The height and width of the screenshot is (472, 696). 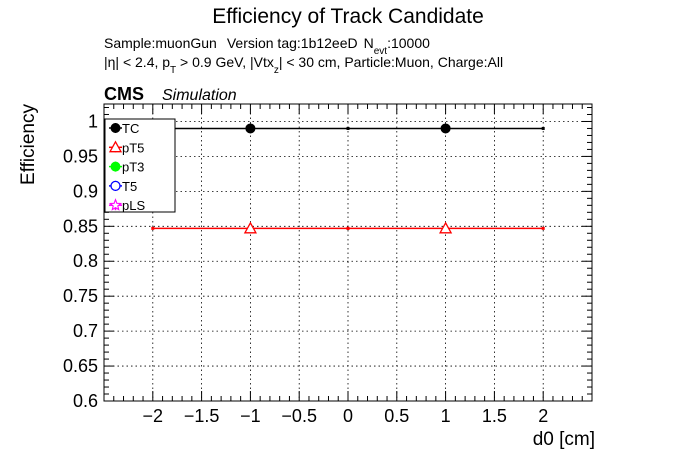 What do you see at coordinates (137, 62) in the screenshot?
I see `eta-text: |η| < 2.4, p` at bounding box center [137, 62].